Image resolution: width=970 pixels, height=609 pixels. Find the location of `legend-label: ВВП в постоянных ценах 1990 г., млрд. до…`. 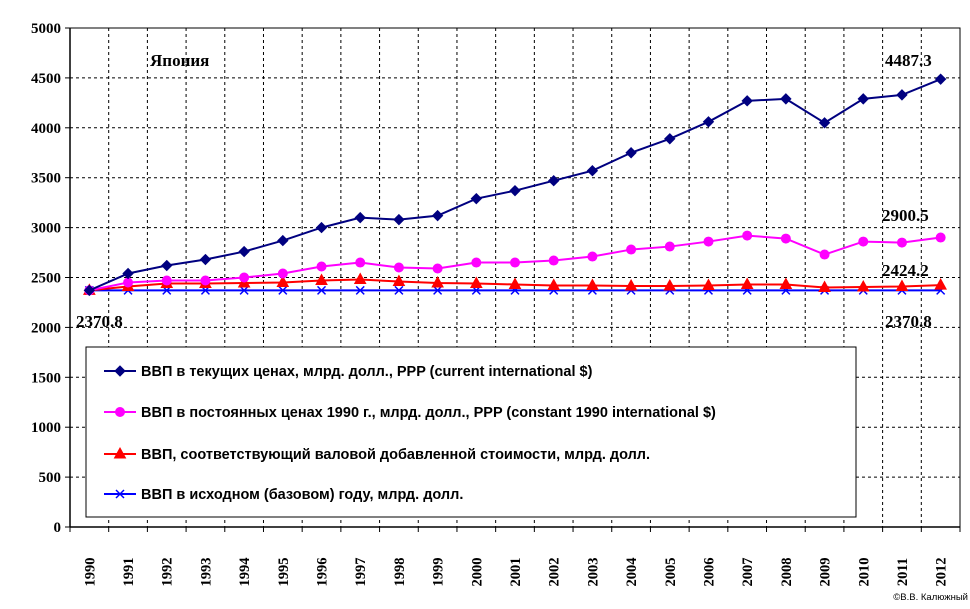

legend-label: ВВП в постоянных ценах 1990 г., млрд. до… is located at coordinates (428, 413).